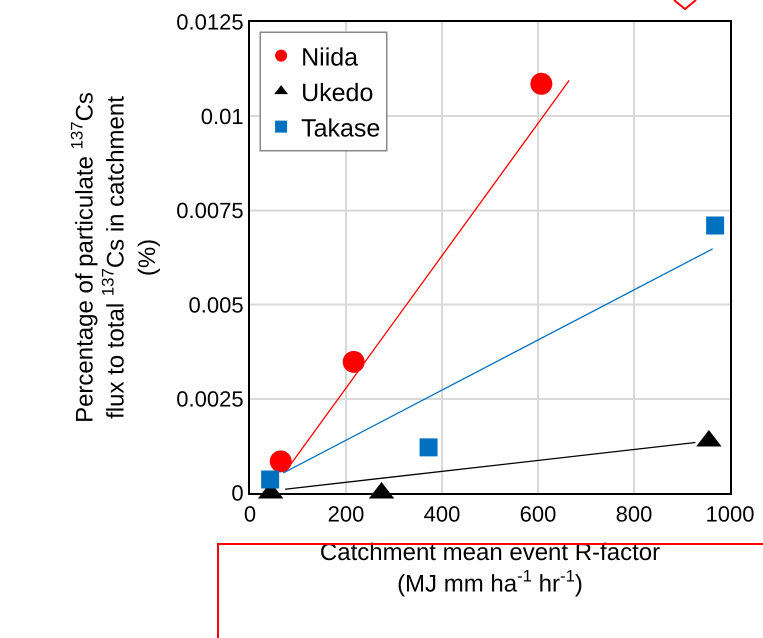 The height and width of the screenshot is (638, 763). Describe the element at coordinates (210, 211) in the screenshot. I see `y-tick-label: 0.0075` at that location.